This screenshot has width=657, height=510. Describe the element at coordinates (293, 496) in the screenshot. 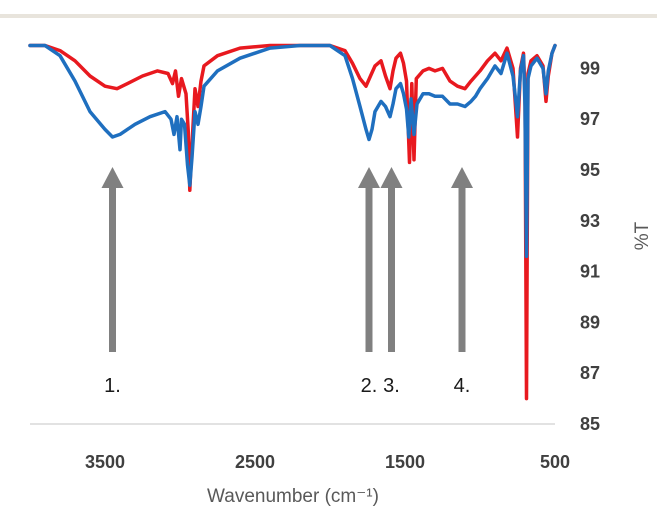

I see `x-axis-title: Wavenumber (cm⁻¹)` at that location.